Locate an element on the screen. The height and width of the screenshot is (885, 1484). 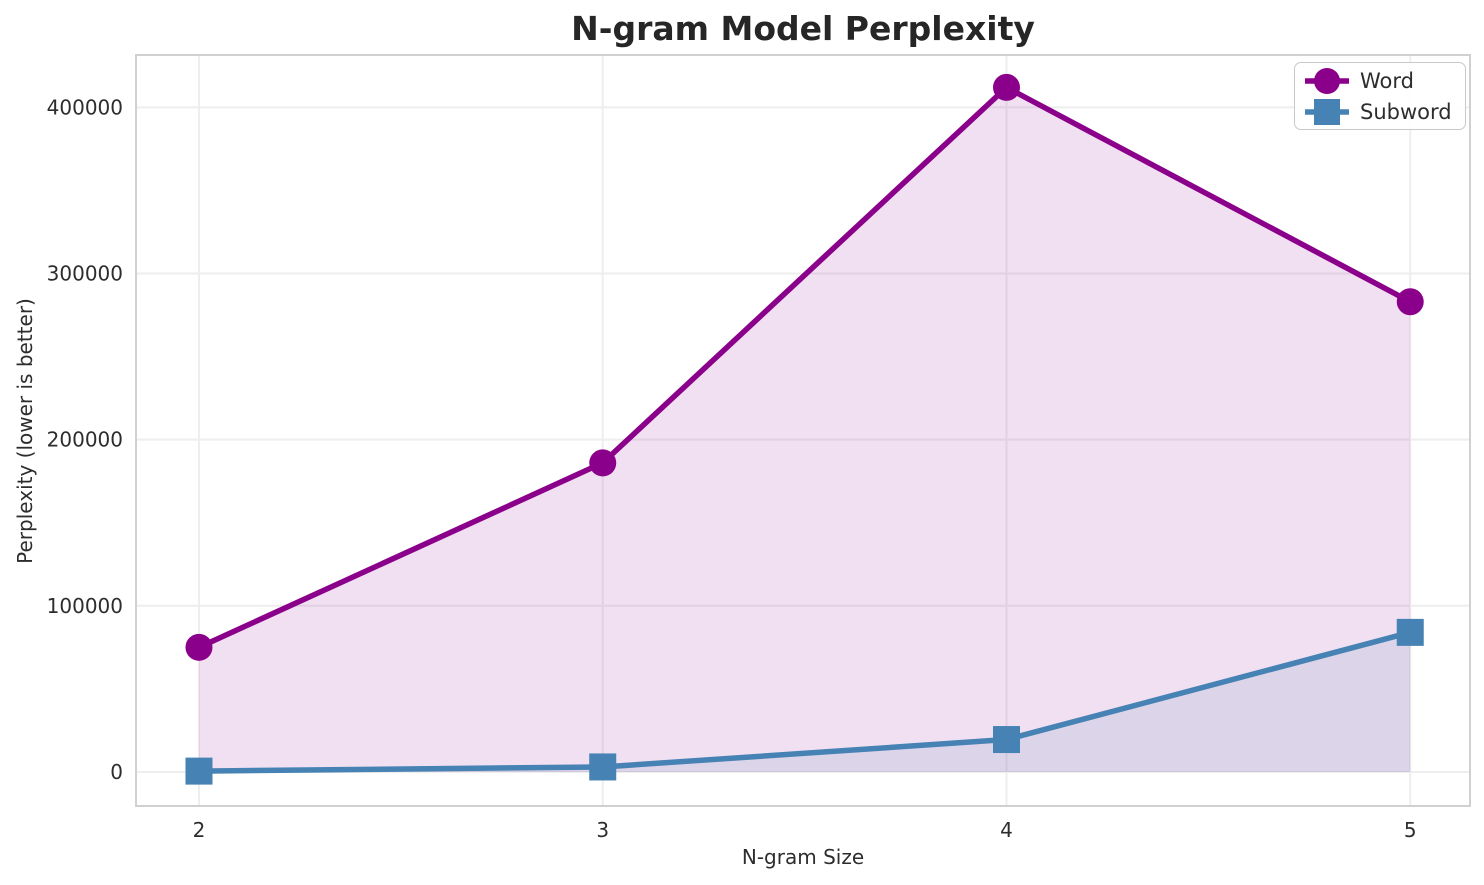
y-tick-label: 400000 is located at coordinates (85, 107).